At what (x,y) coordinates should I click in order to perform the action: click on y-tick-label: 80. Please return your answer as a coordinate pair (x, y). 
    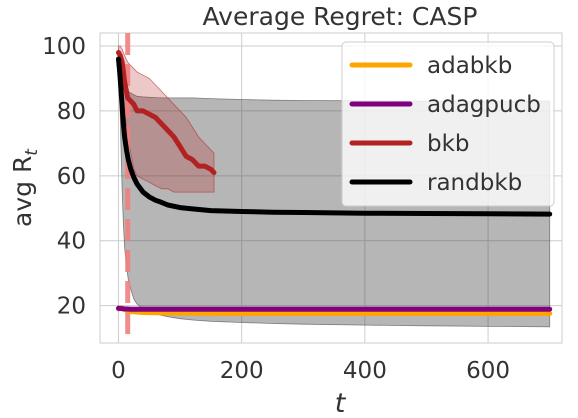
    Looking at the image, I should click on (71, 112).